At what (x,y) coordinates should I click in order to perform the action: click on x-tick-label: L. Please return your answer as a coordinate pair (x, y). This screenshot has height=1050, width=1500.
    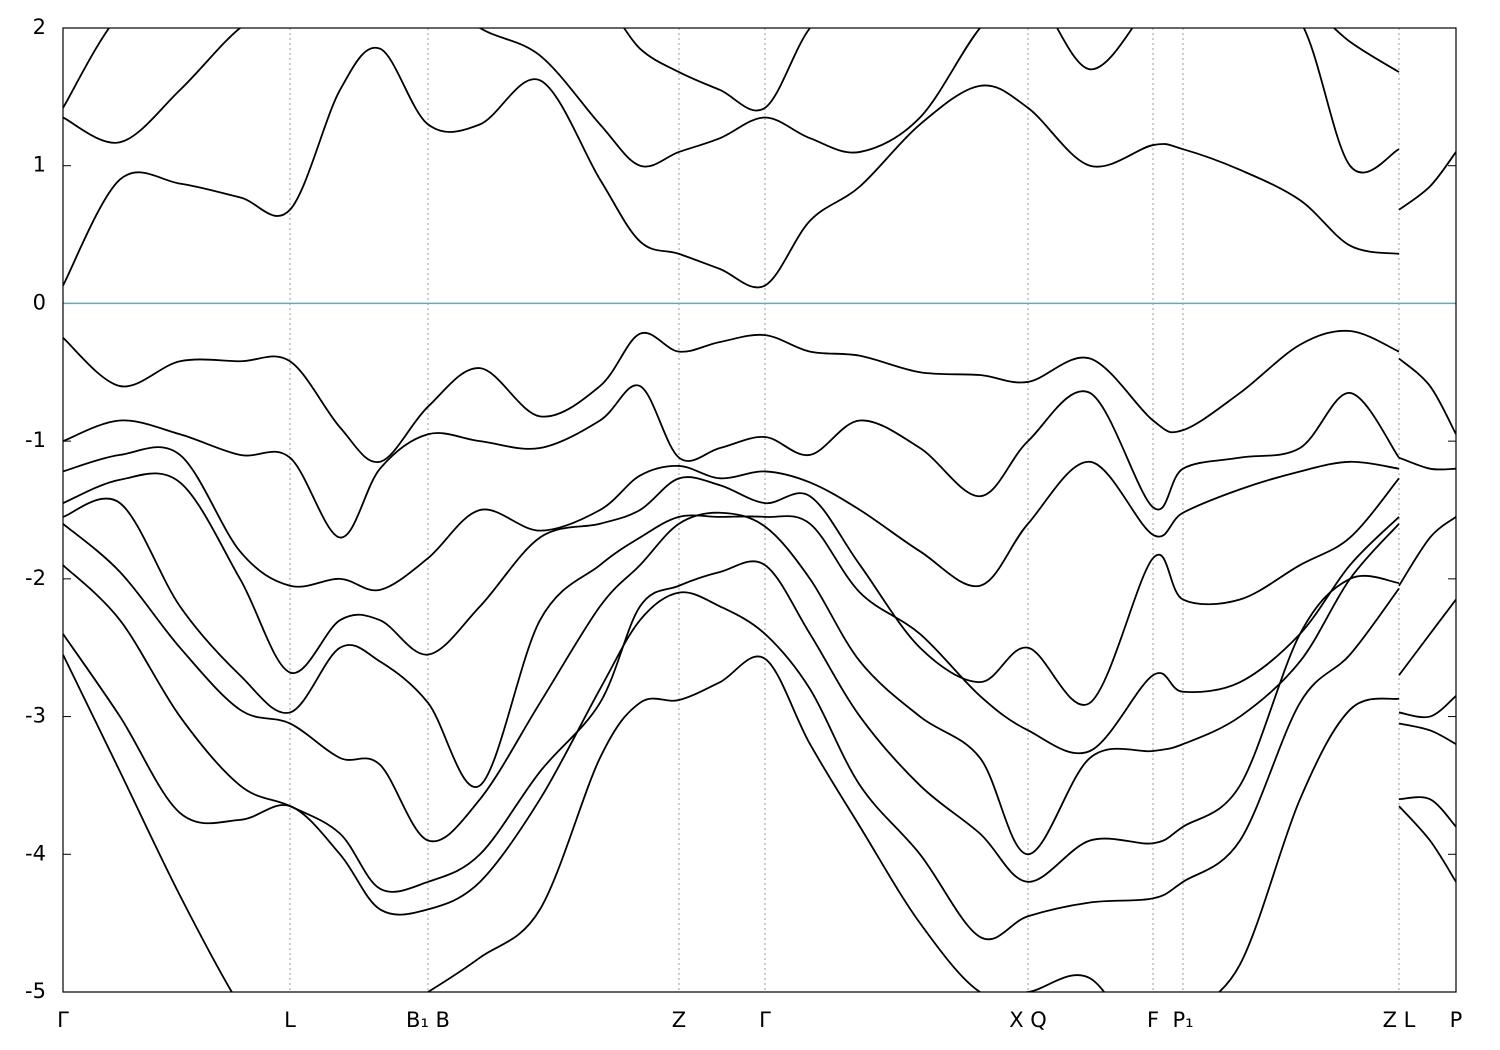
    Looking at the image, I should click on (290, 1020).